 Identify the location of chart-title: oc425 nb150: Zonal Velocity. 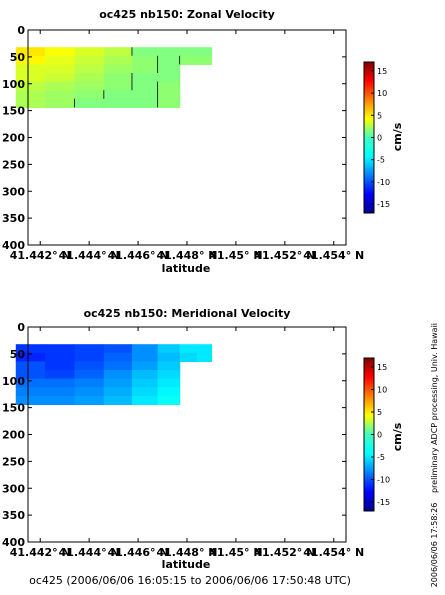
(187, 14).